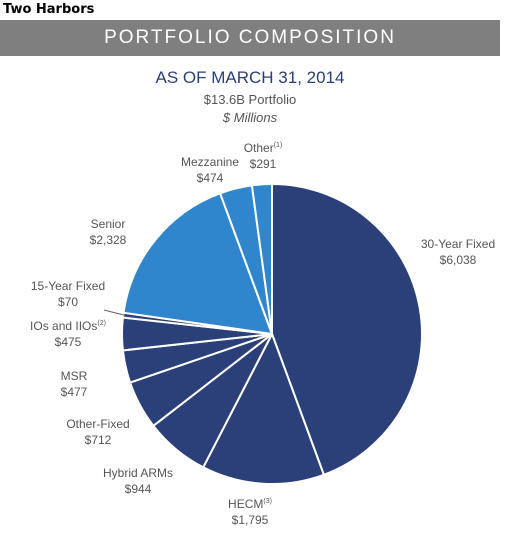 The image size is (506, 549). Describe the element at coordinates (49, 9) in the screenshot. I see `company-name: Two Harbors` at that location.